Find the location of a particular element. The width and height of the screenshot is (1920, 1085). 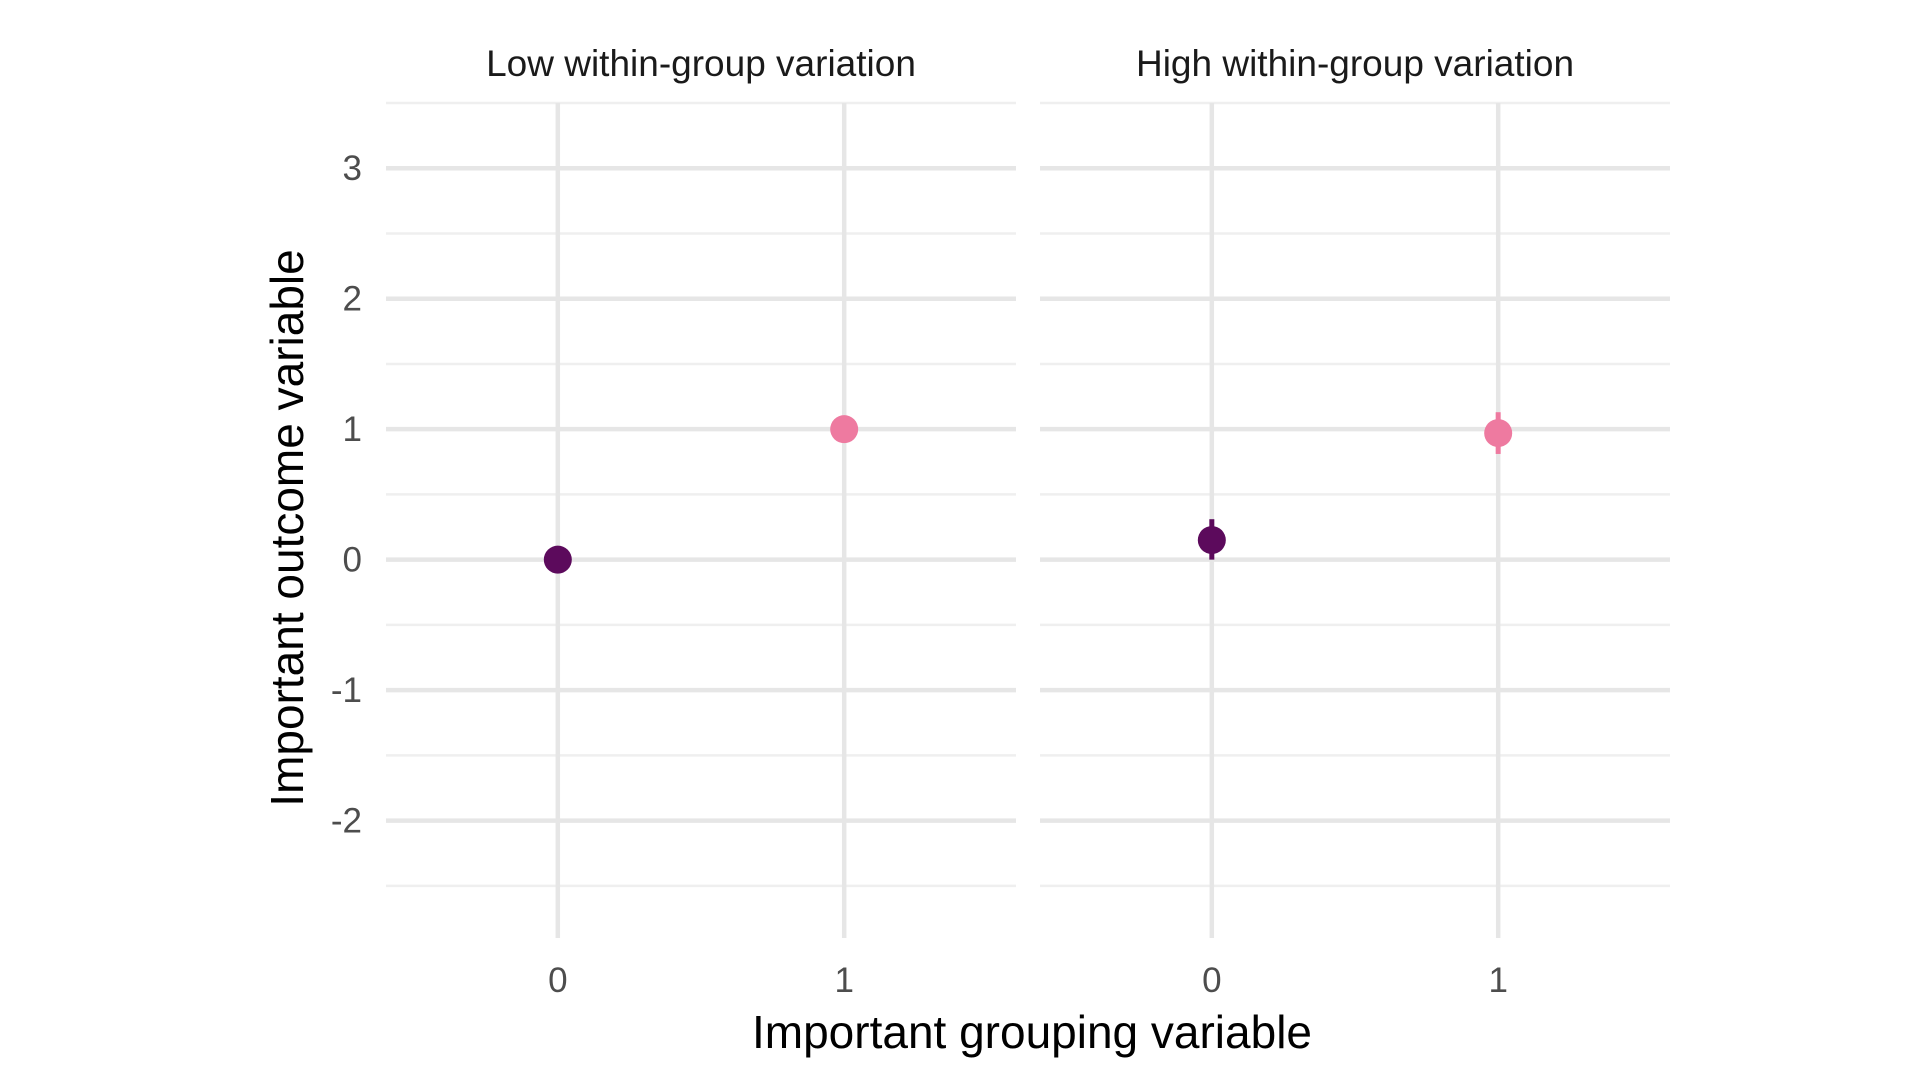

y-tick-label: 1 is located at coordinates (352, 429).